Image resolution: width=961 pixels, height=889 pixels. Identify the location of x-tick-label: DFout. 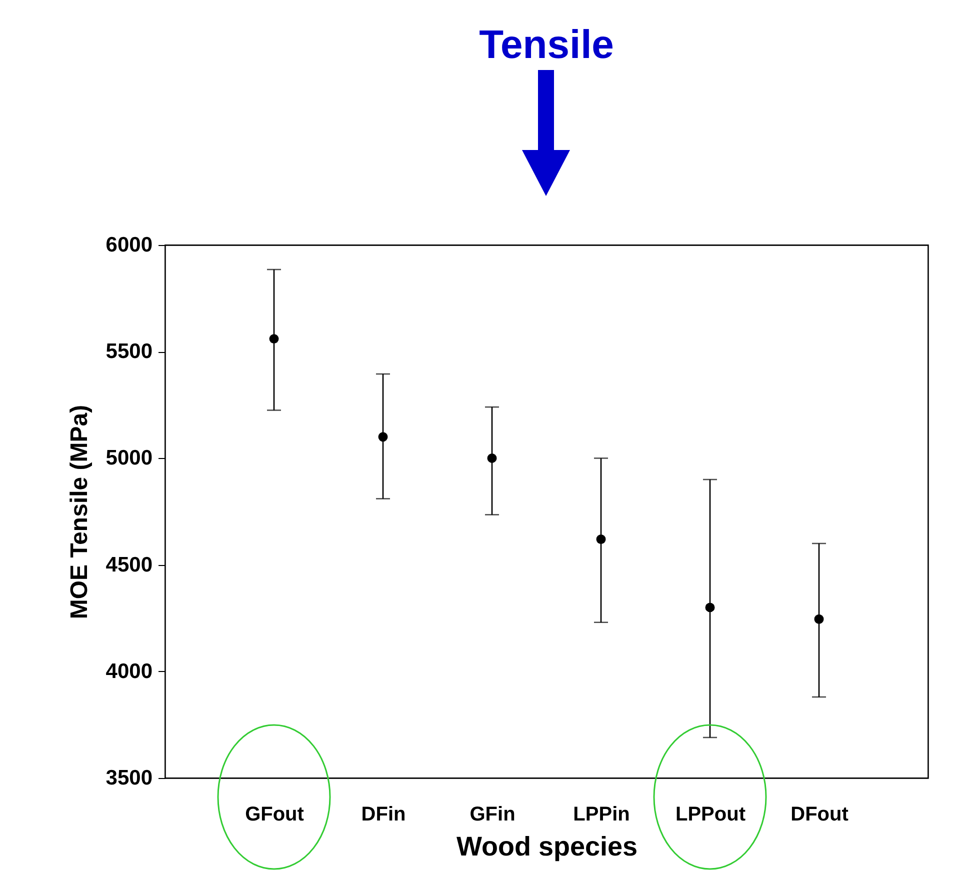
(819, 815).